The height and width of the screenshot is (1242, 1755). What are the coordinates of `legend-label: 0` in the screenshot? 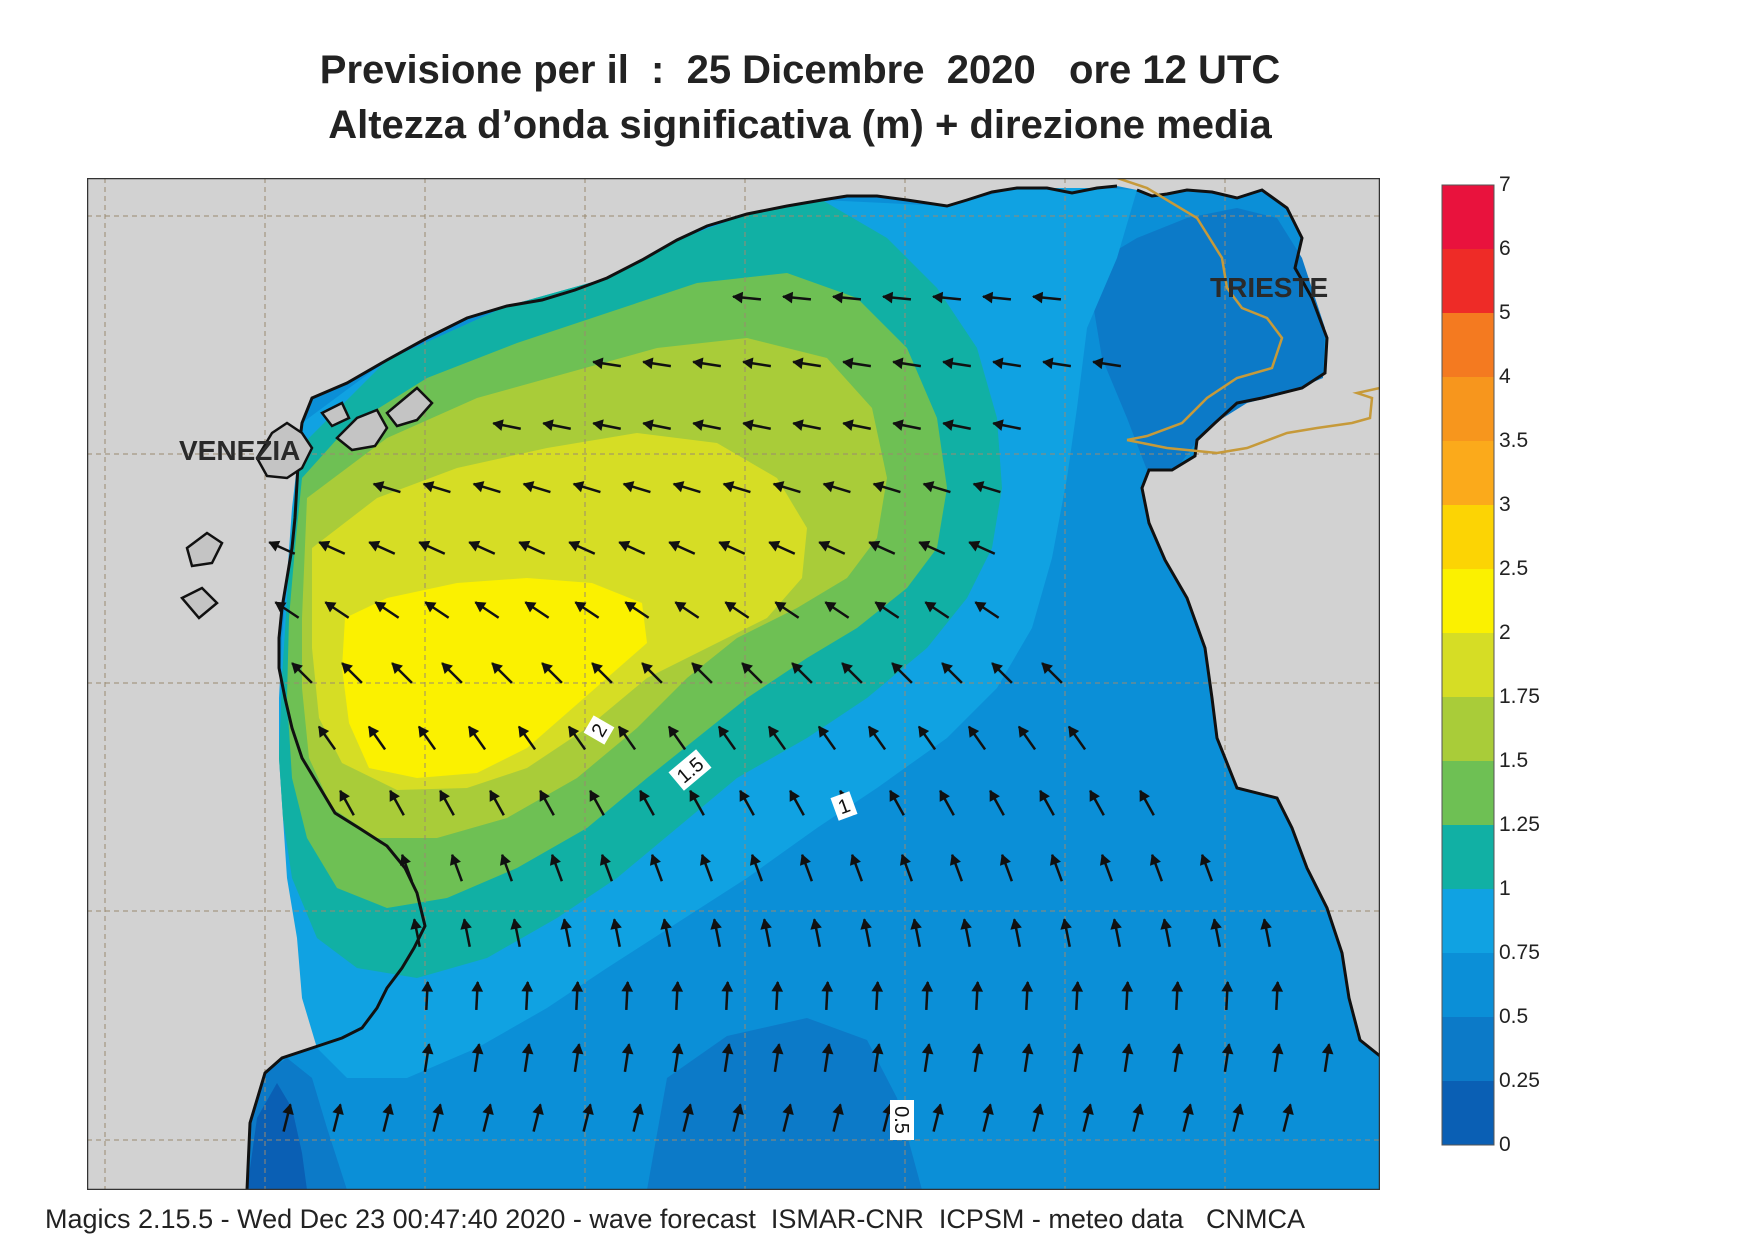 It's located at (1505, 1144).